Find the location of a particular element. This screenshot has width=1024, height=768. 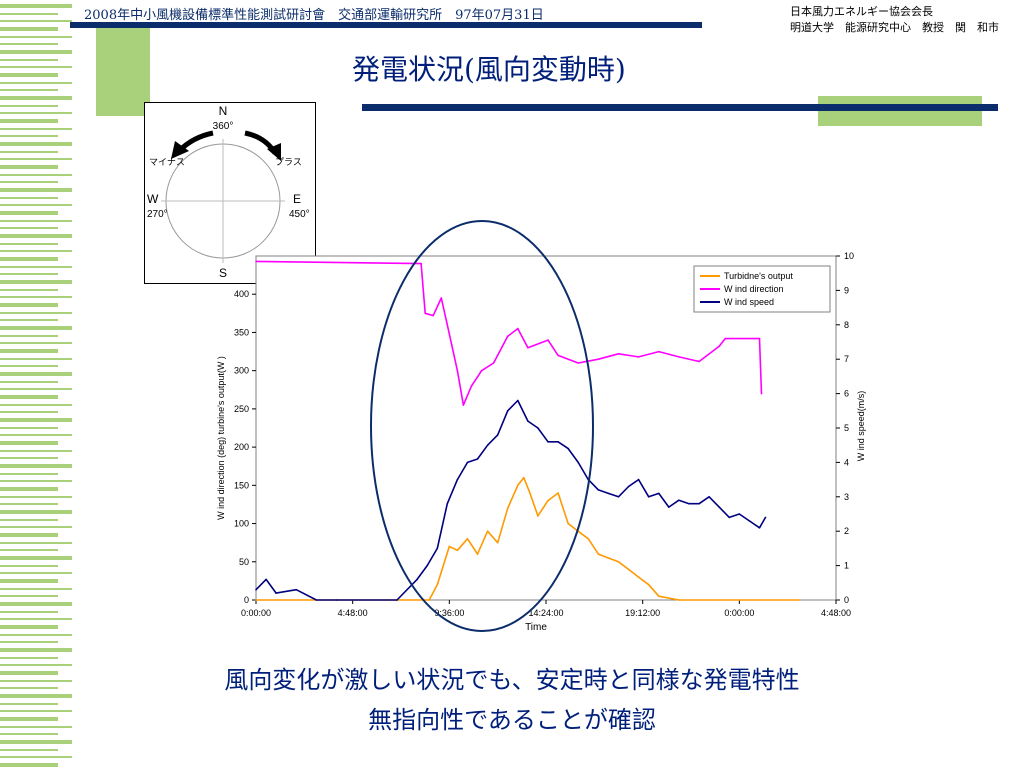

highlight-ellipse is located at coordinates (482, 426).